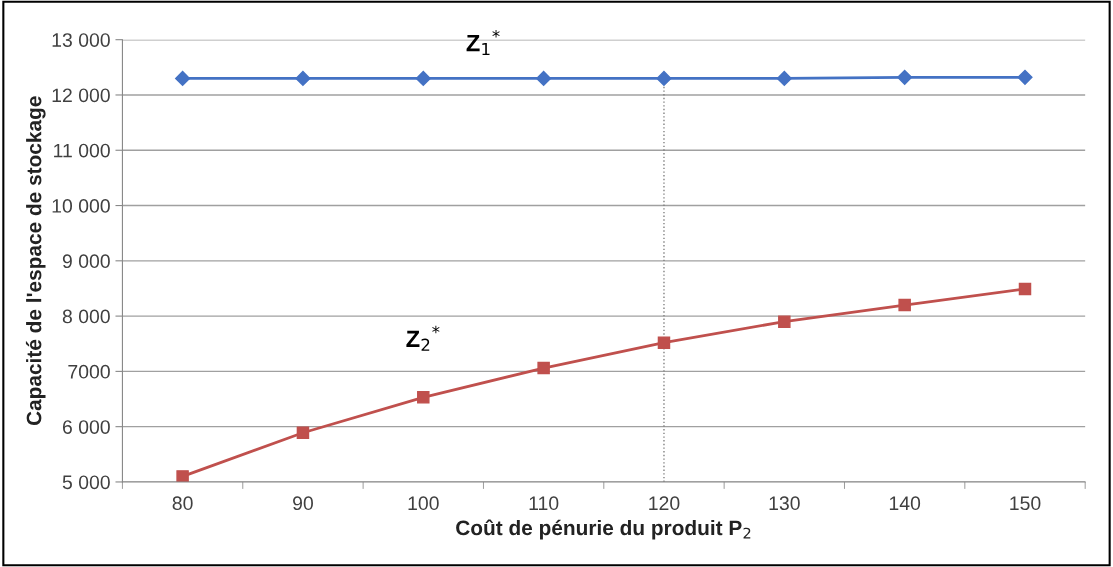 The image size is (1113, 567). Describe the element at coordinates (1025, 503) in the screenshot. I see `x-tick-label: 150` at that location.